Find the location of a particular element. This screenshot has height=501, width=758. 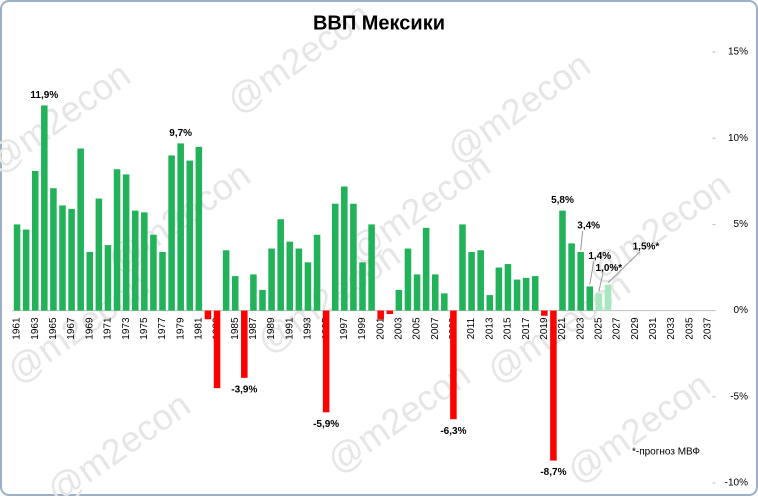

x-tick-label: 1999 is located at coordinates (362, 328).